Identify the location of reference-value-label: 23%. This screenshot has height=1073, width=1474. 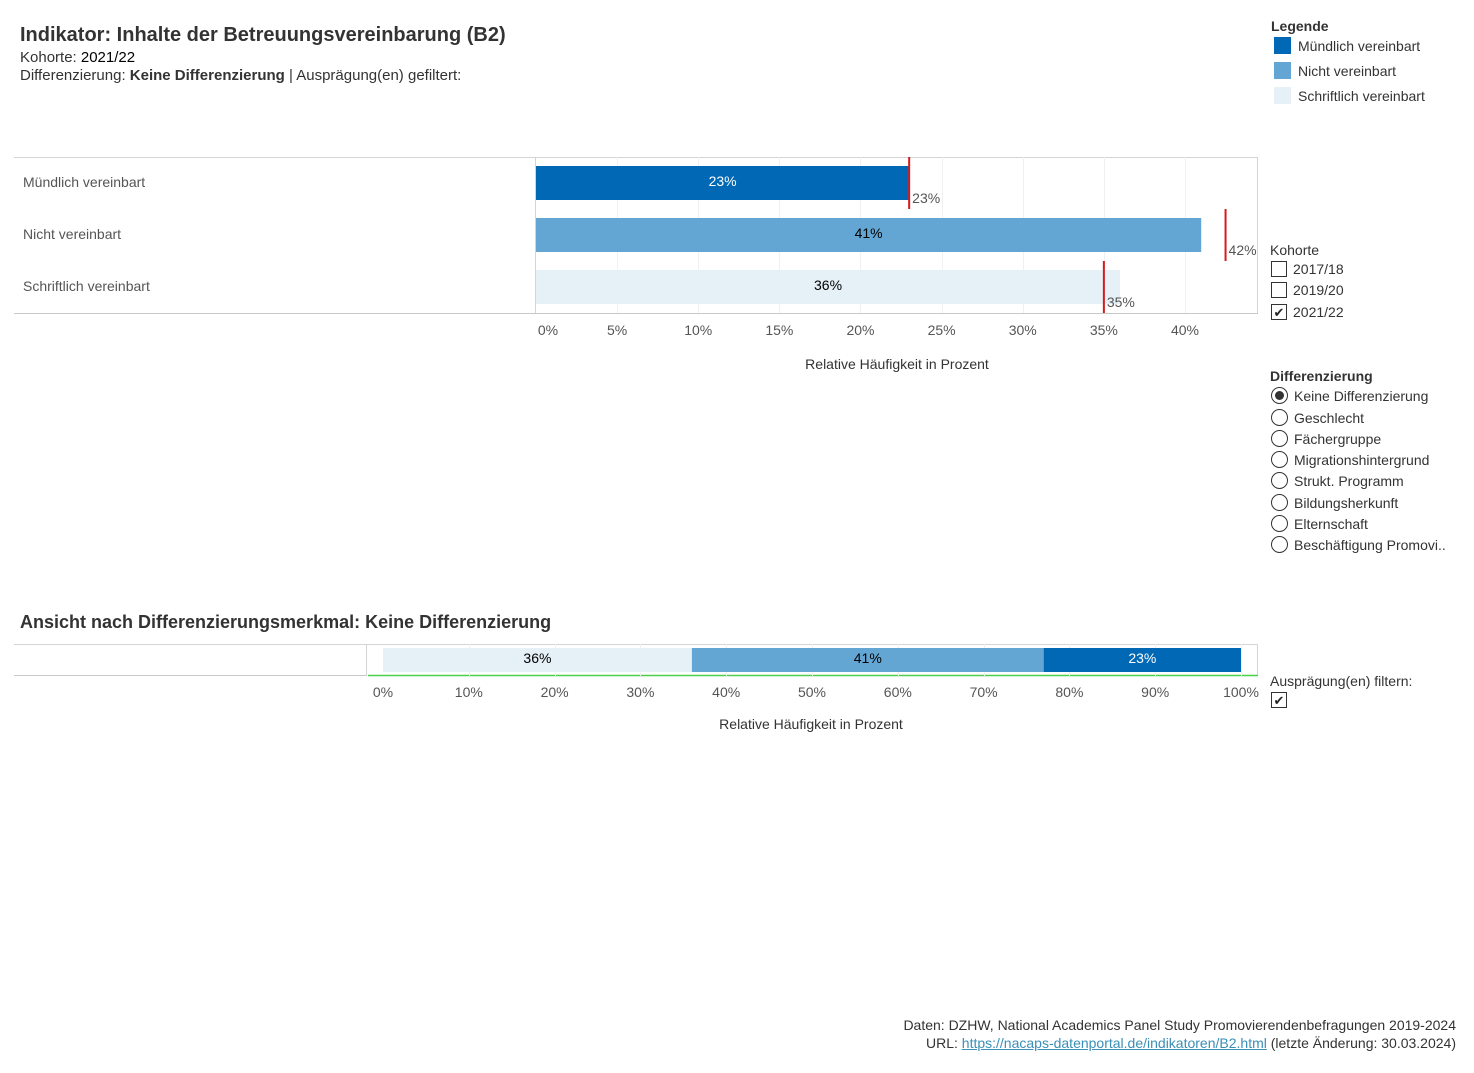
(926, 198).